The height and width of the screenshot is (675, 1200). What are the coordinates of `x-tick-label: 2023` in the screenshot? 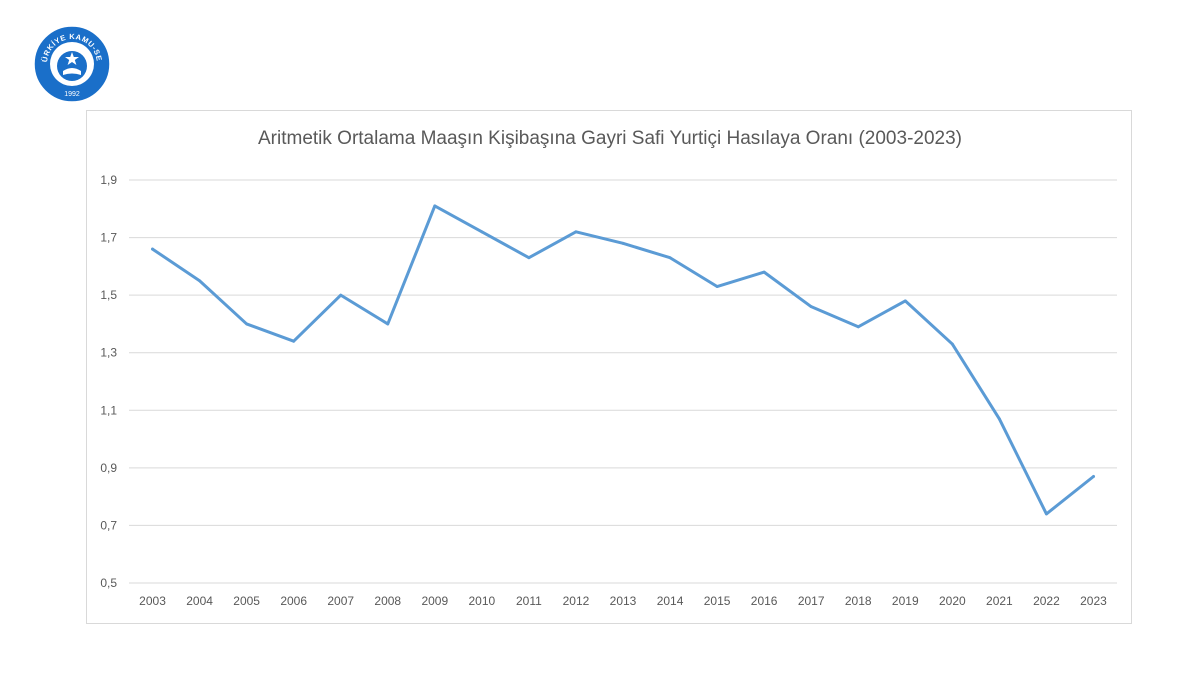 It's located at (1093, 601).